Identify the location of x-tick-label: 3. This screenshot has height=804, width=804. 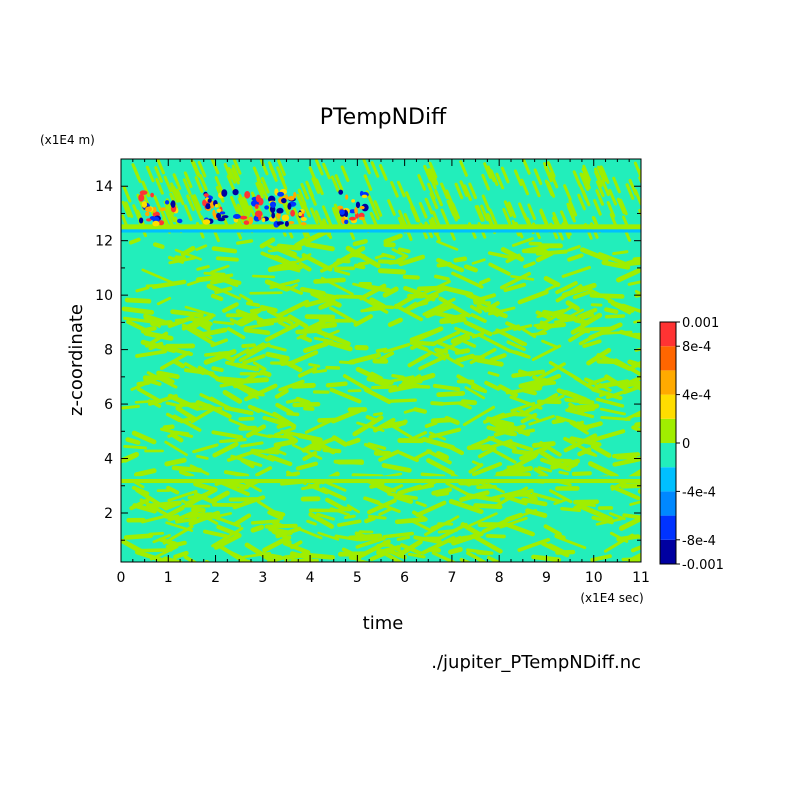
(262, 578).